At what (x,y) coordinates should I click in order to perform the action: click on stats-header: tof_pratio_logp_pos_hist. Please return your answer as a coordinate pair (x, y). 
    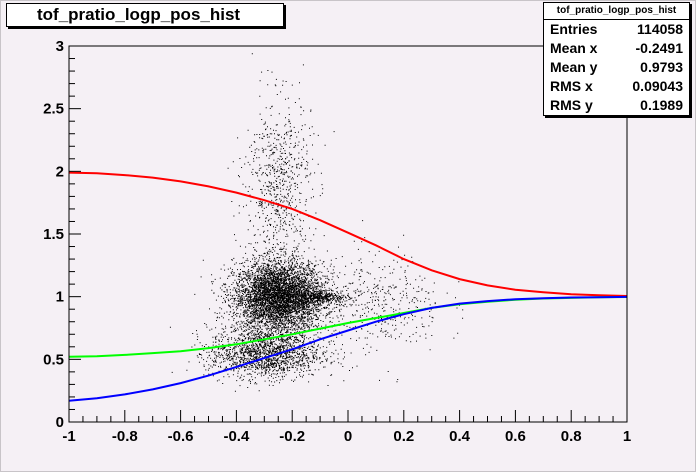
    Looking at the image, I should click on (616, 11).